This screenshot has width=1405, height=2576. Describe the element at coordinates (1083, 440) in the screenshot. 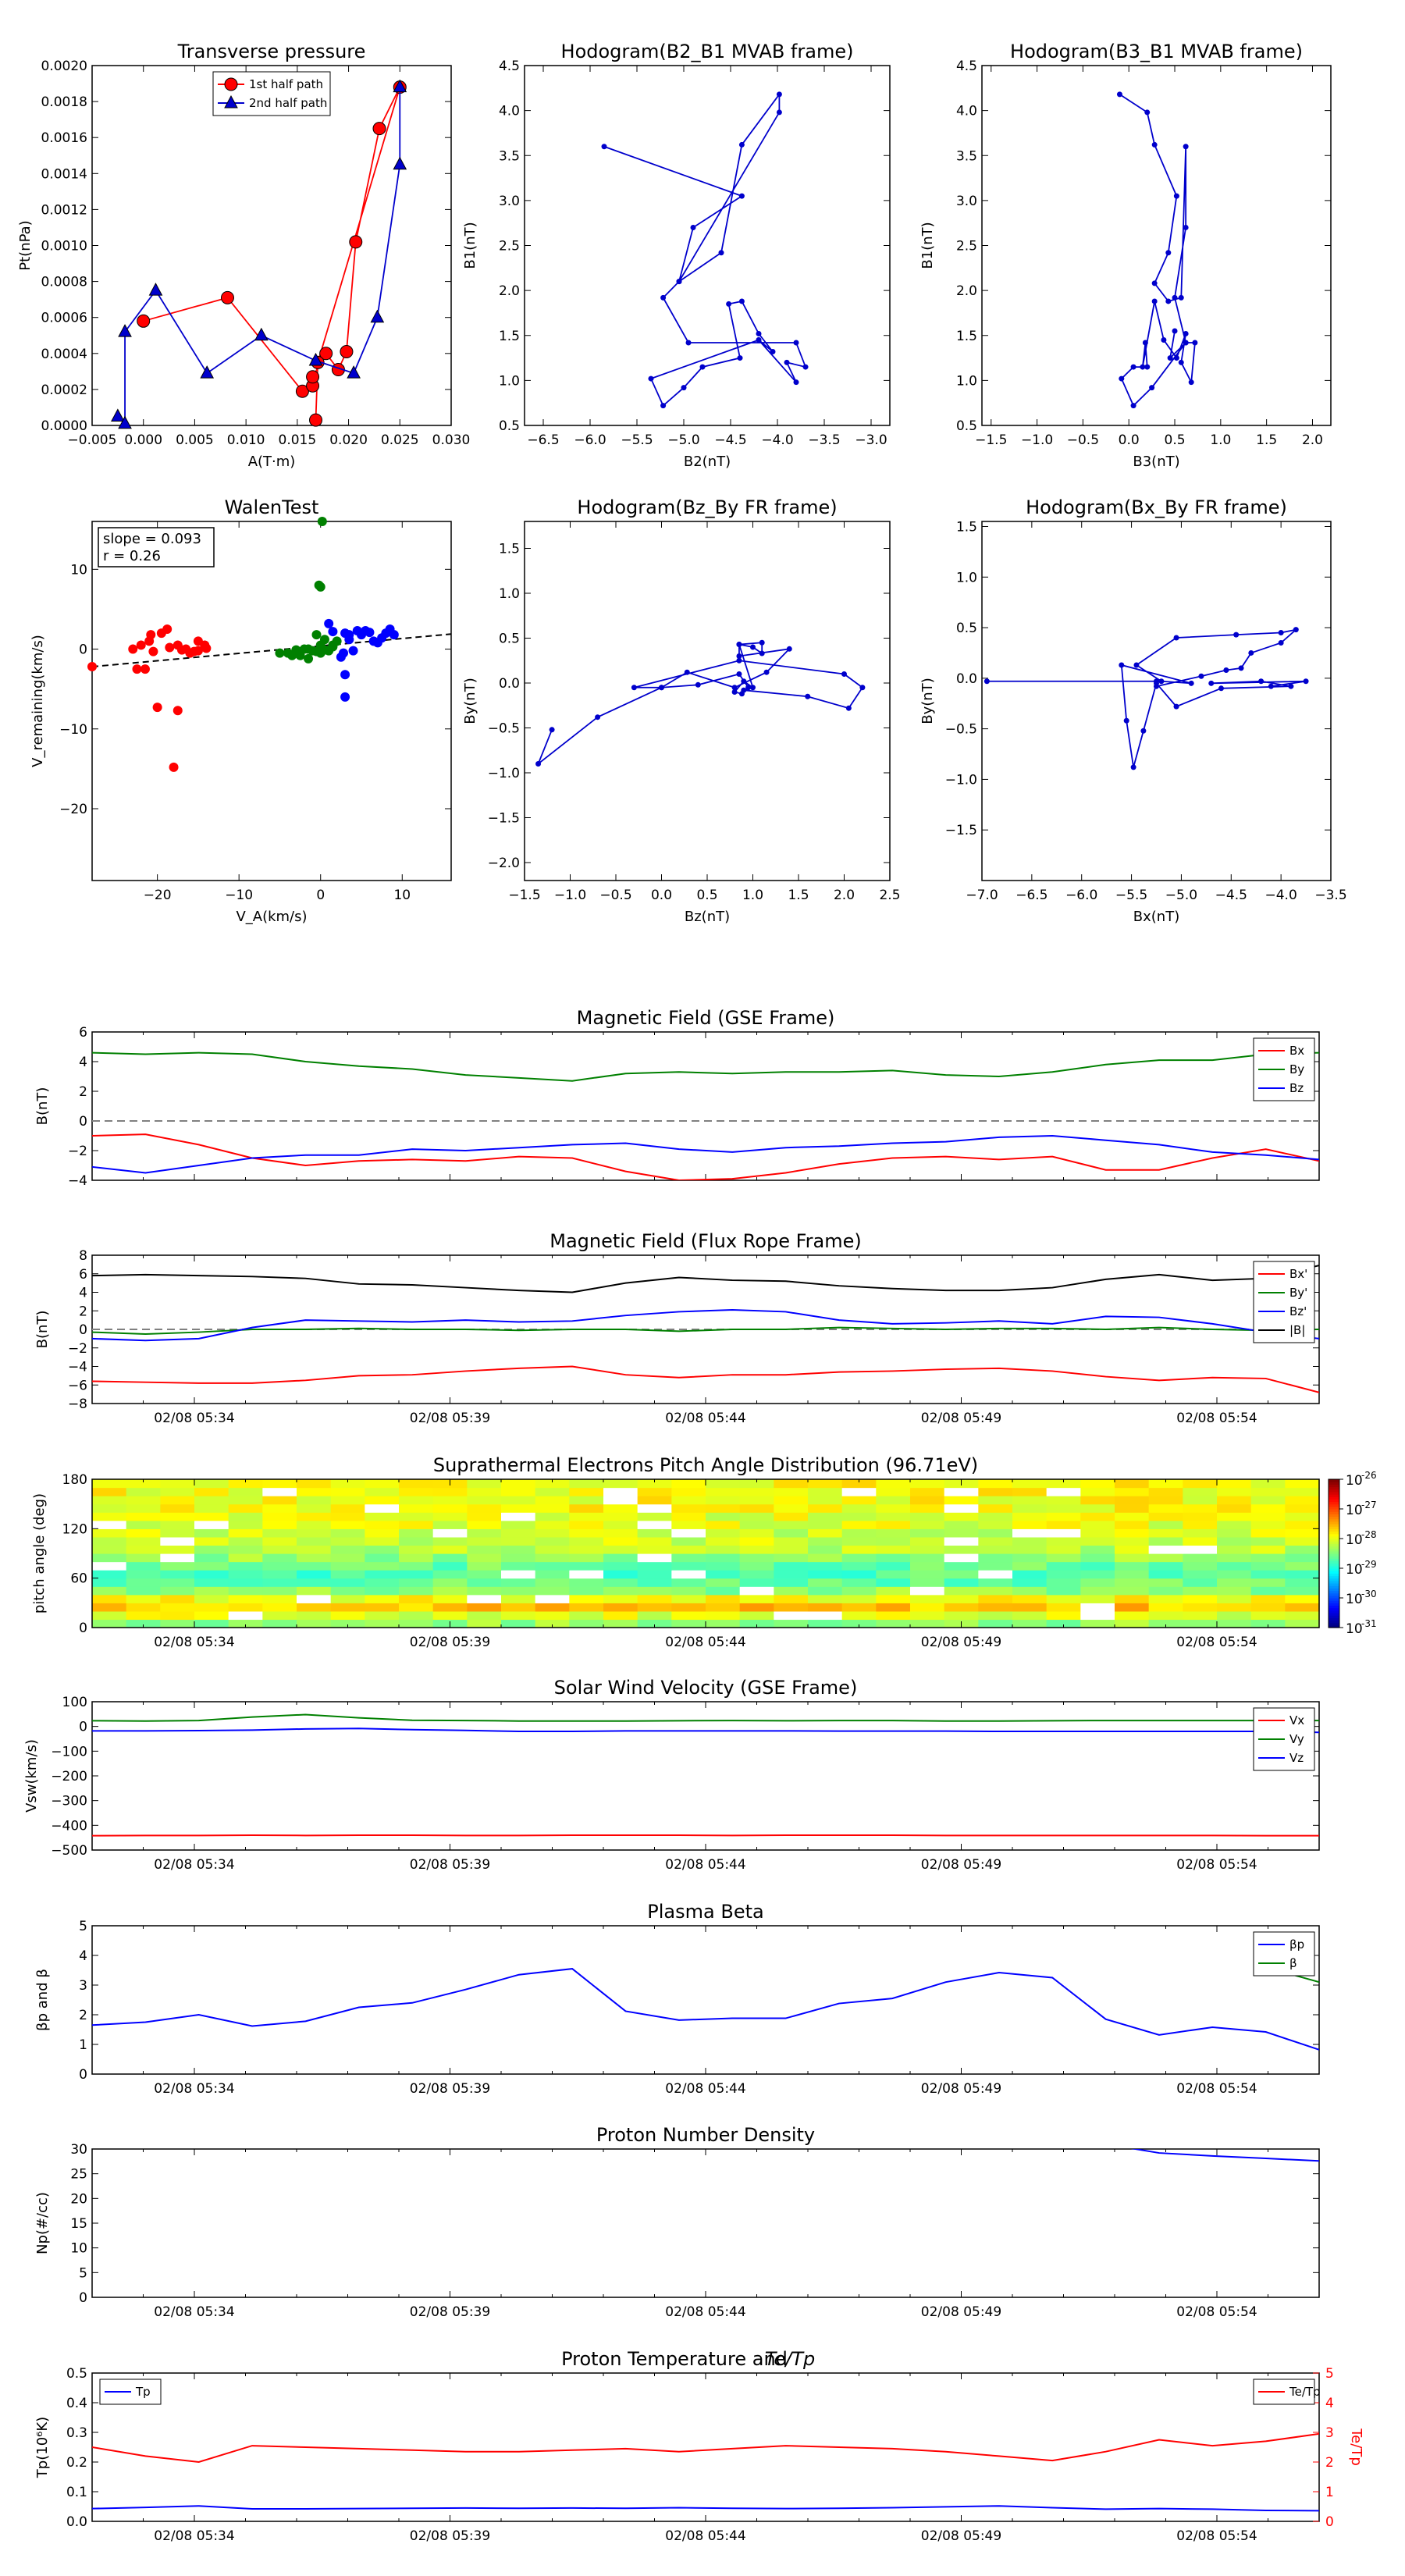

I see `x-tick-label: −0.5` at that location.